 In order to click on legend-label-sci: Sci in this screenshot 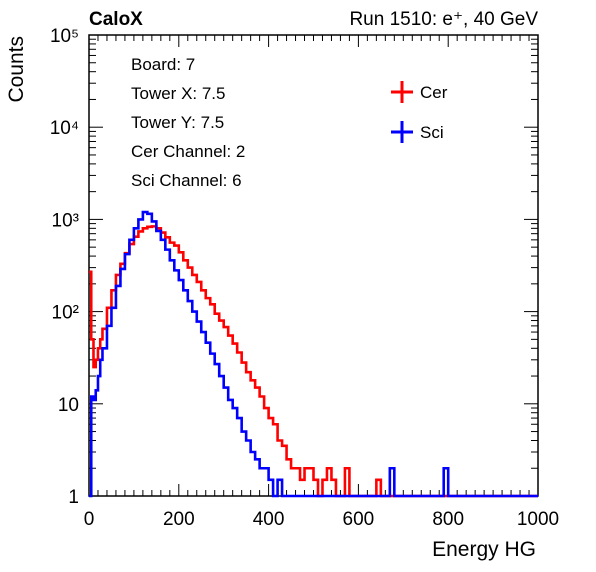, I will do `click(432, 132)`.